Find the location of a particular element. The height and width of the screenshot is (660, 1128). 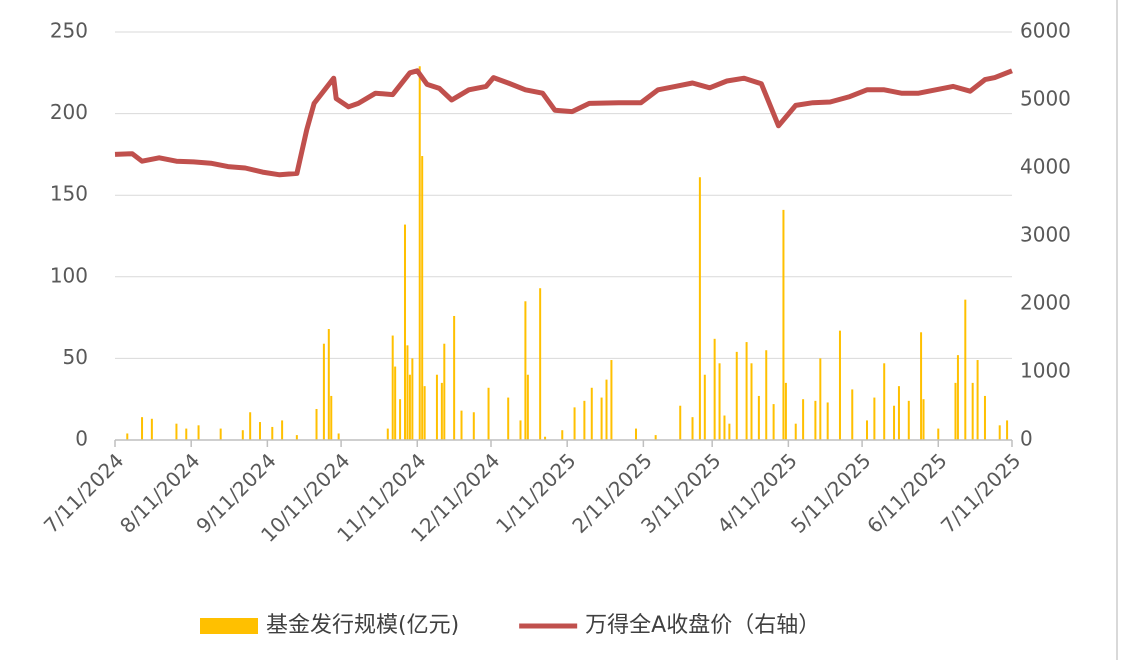

y2-tick-label: 0 is located at coordinates (1026, 439).